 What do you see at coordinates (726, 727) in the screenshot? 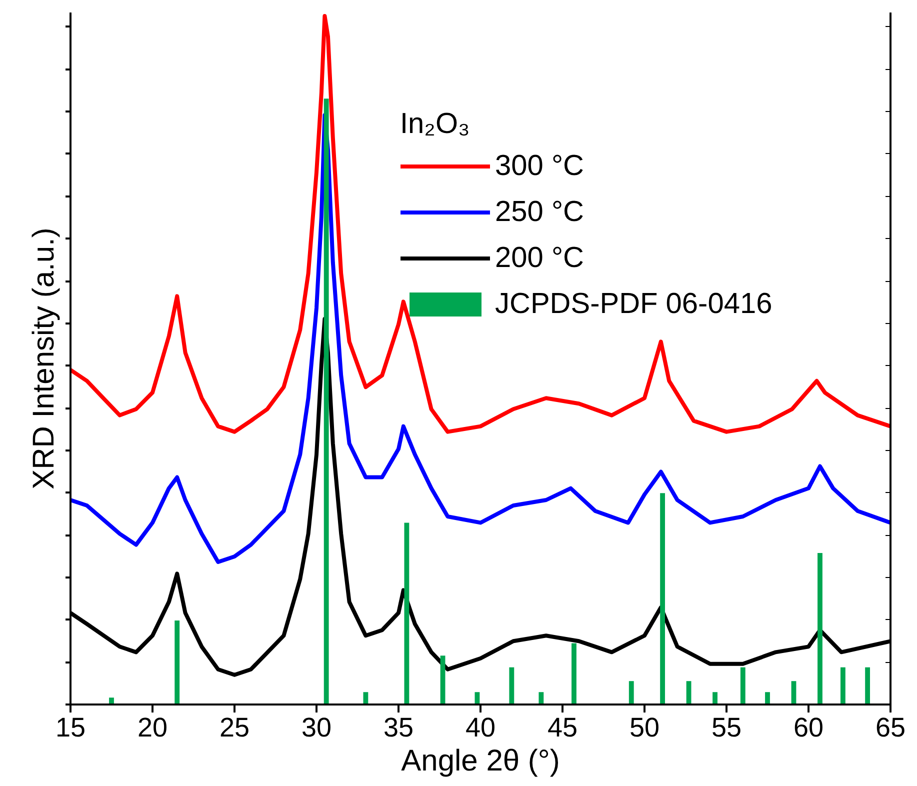
I see `x-tick-label: 55` at bounding box center [726, 727].